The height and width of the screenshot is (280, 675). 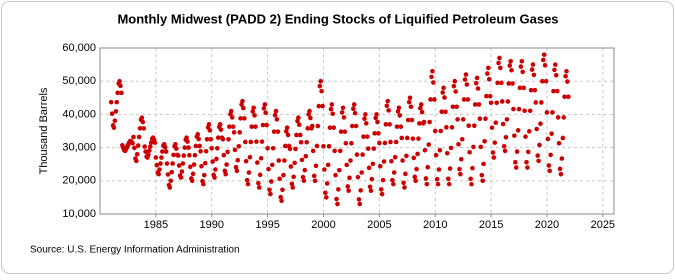 I want to click on y-tick-label: 20,000, so click(x=79, y=181).